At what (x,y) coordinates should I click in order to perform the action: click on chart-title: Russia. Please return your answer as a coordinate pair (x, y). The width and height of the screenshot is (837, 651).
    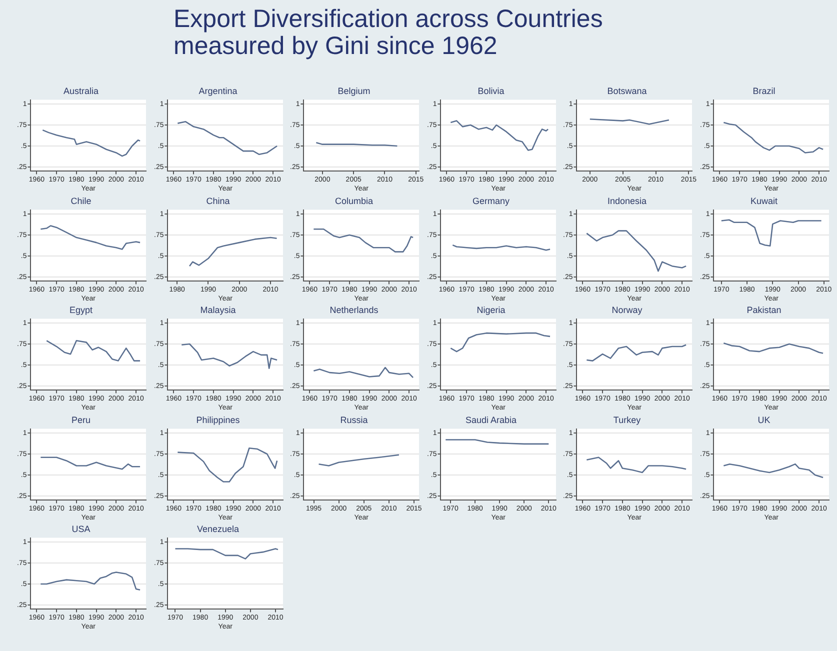
    Looking at the image, I should click on (354, 419).